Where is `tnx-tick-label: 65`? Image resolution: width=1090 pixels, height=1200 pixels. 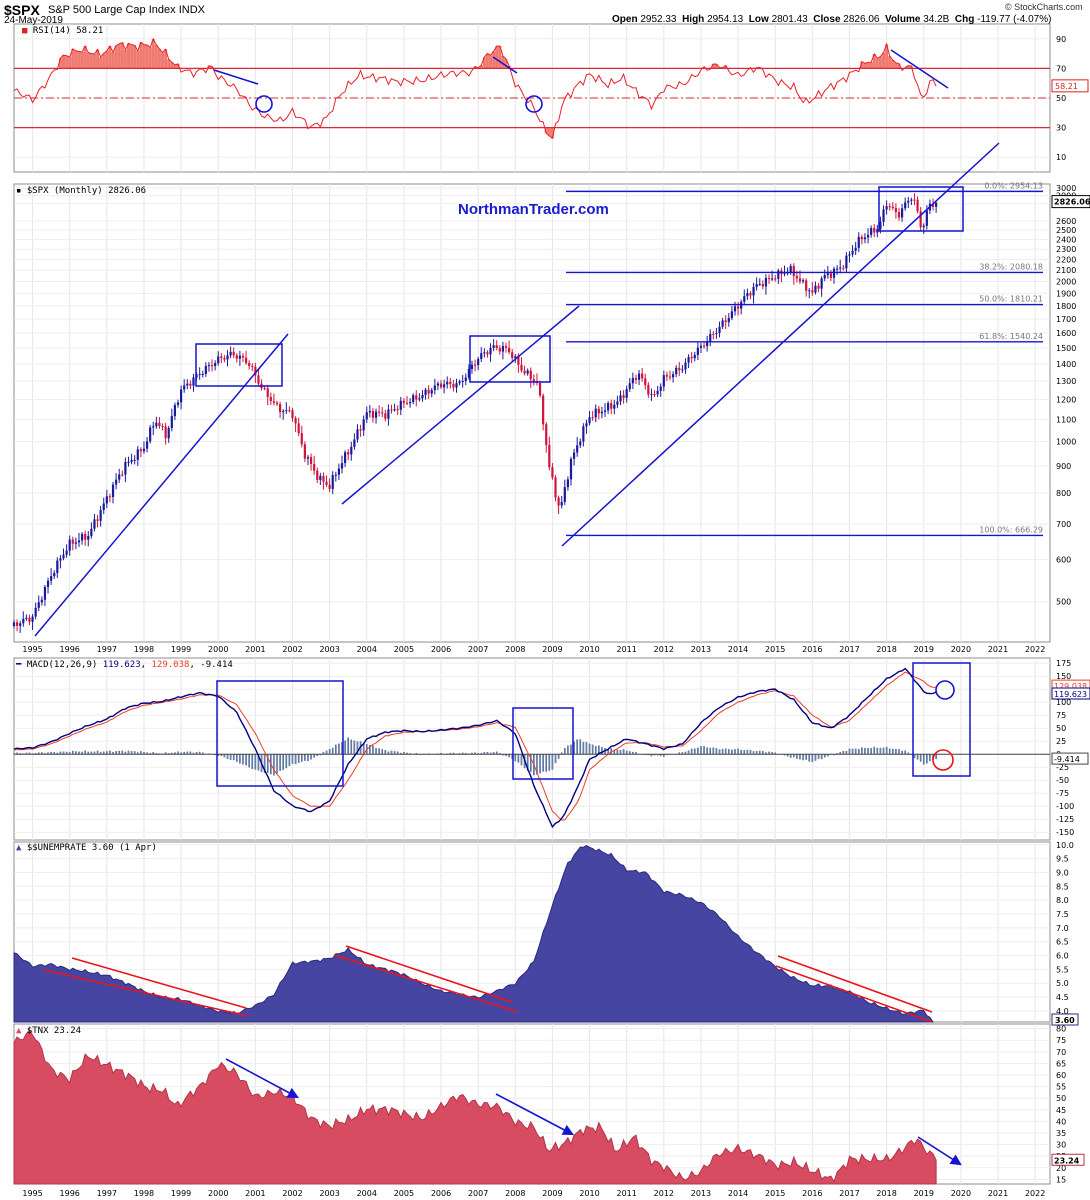
tnx-tick-label: 65 is located at coordinates (1061, 1063).